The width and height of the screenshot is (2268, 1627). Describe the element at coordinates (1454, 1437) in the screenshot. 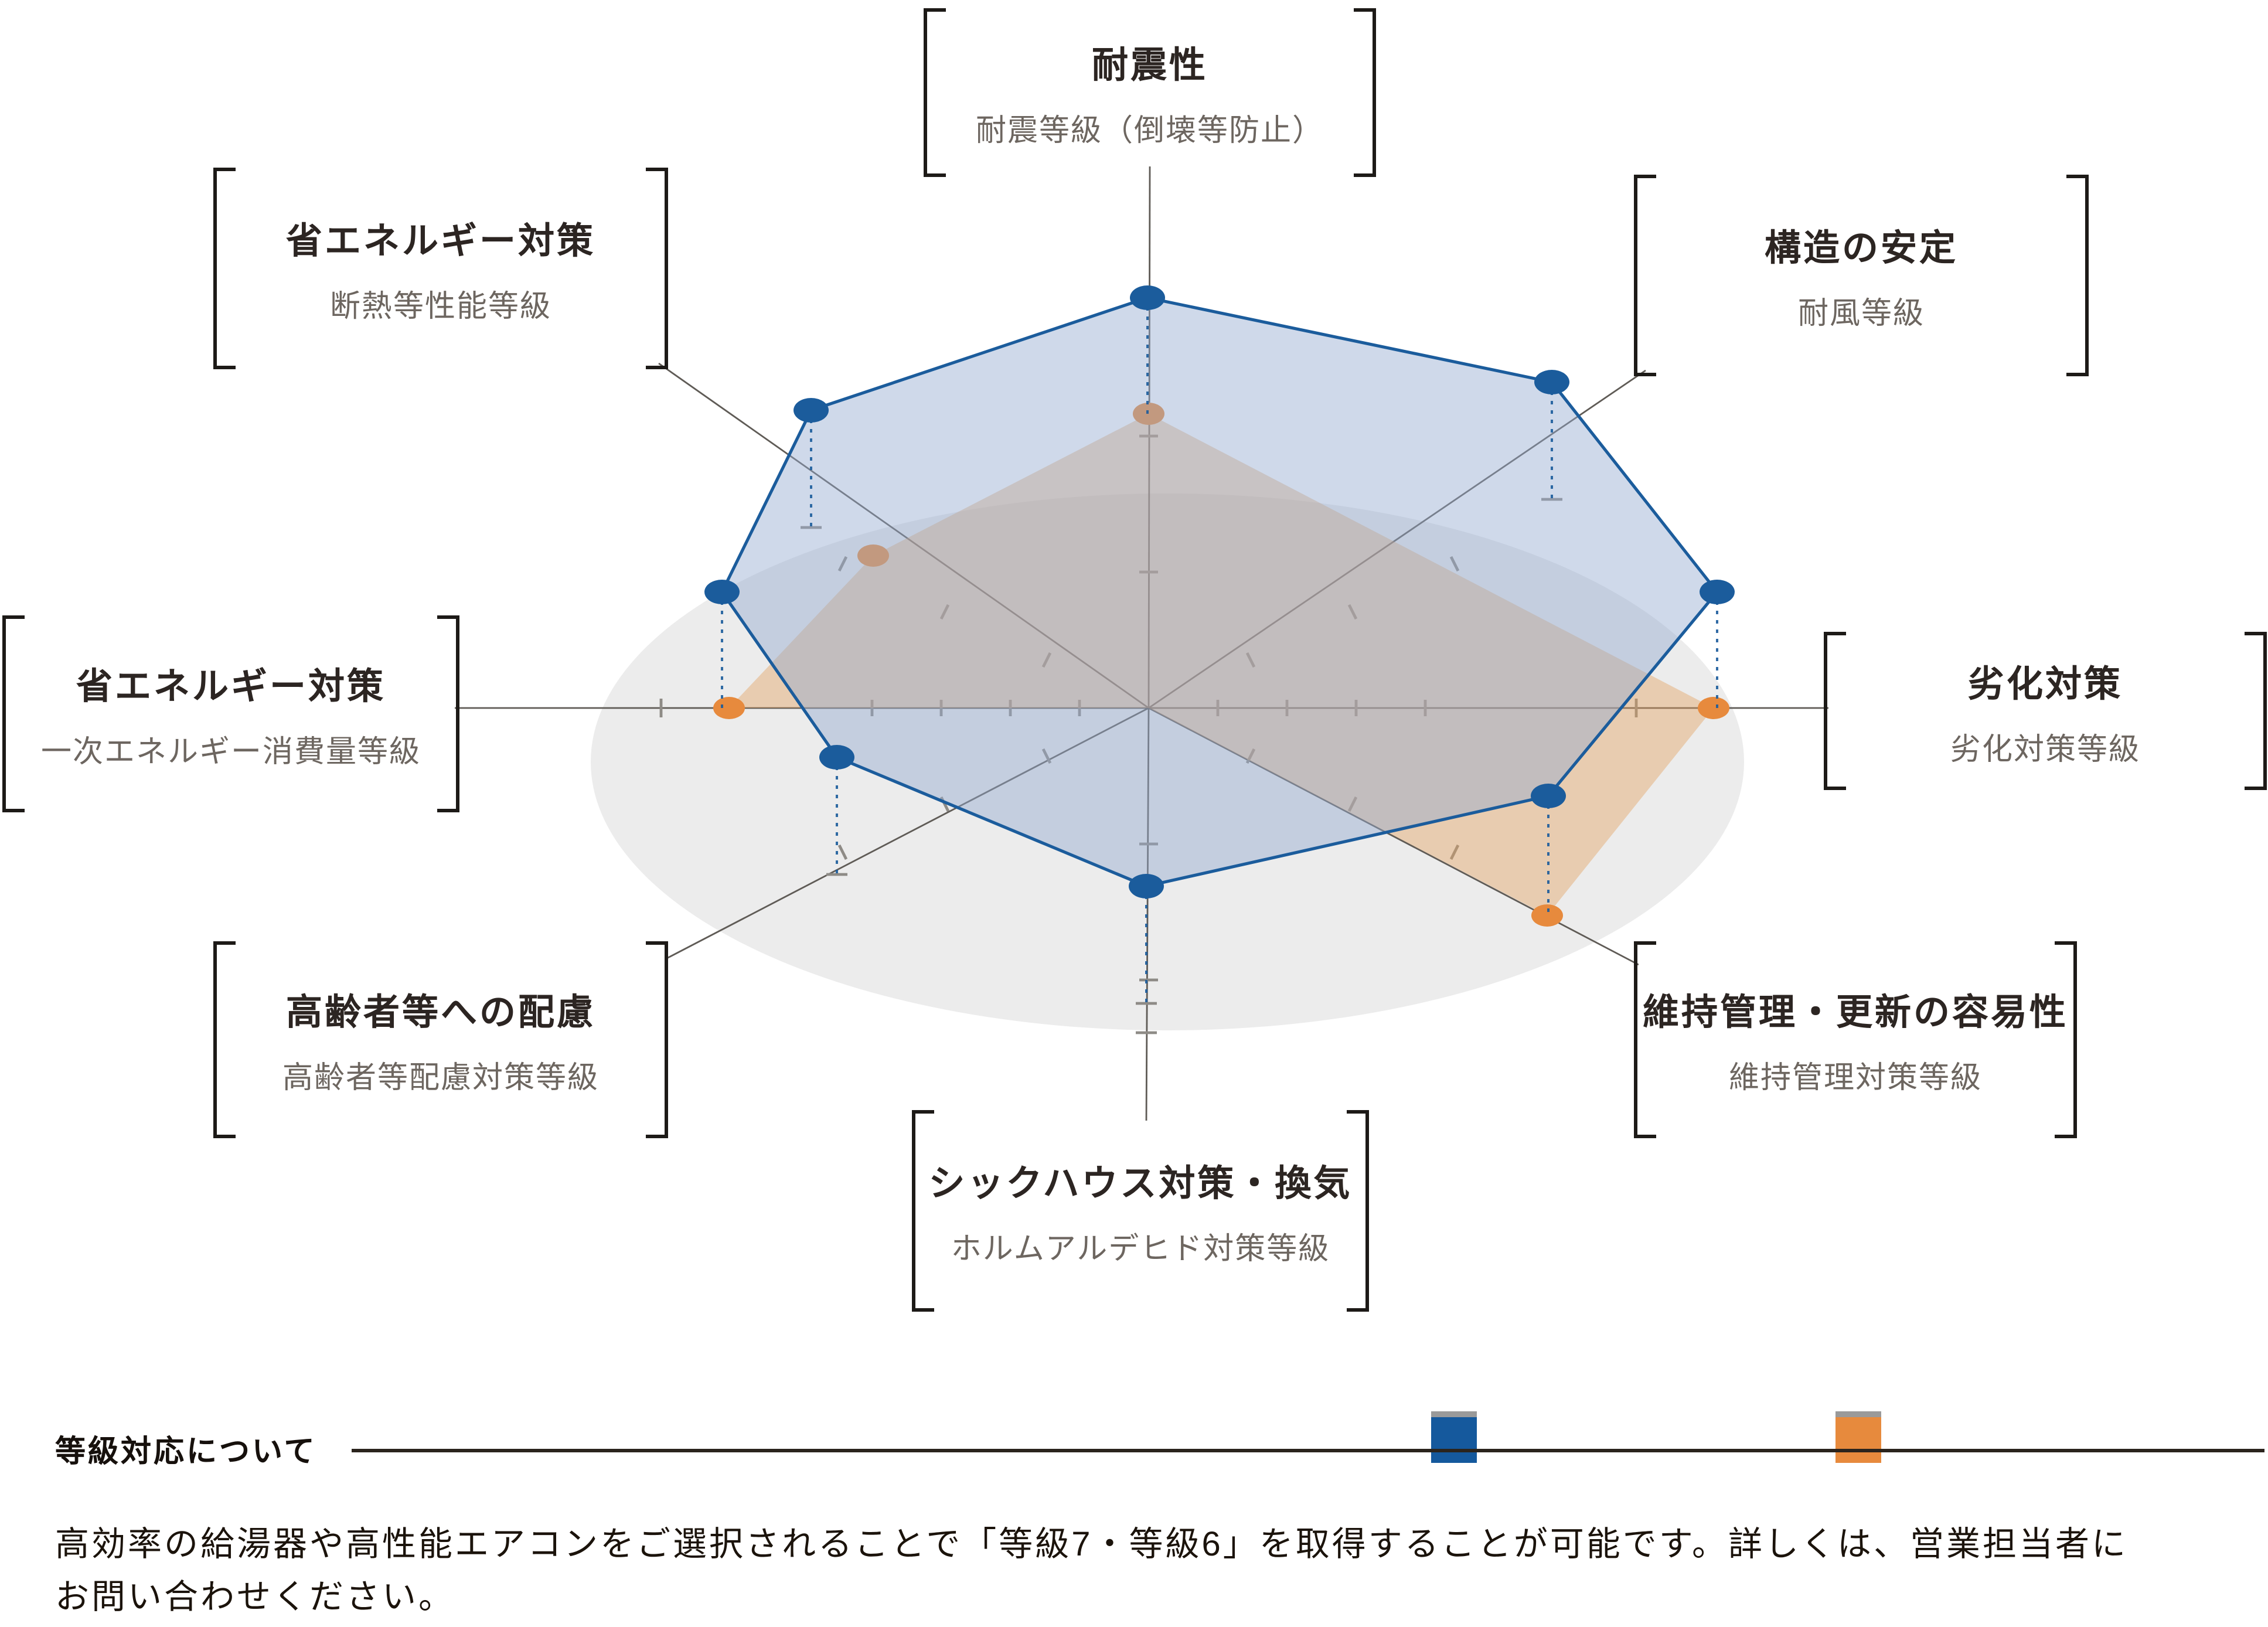

I see `legend-swatch-blue` at that location.